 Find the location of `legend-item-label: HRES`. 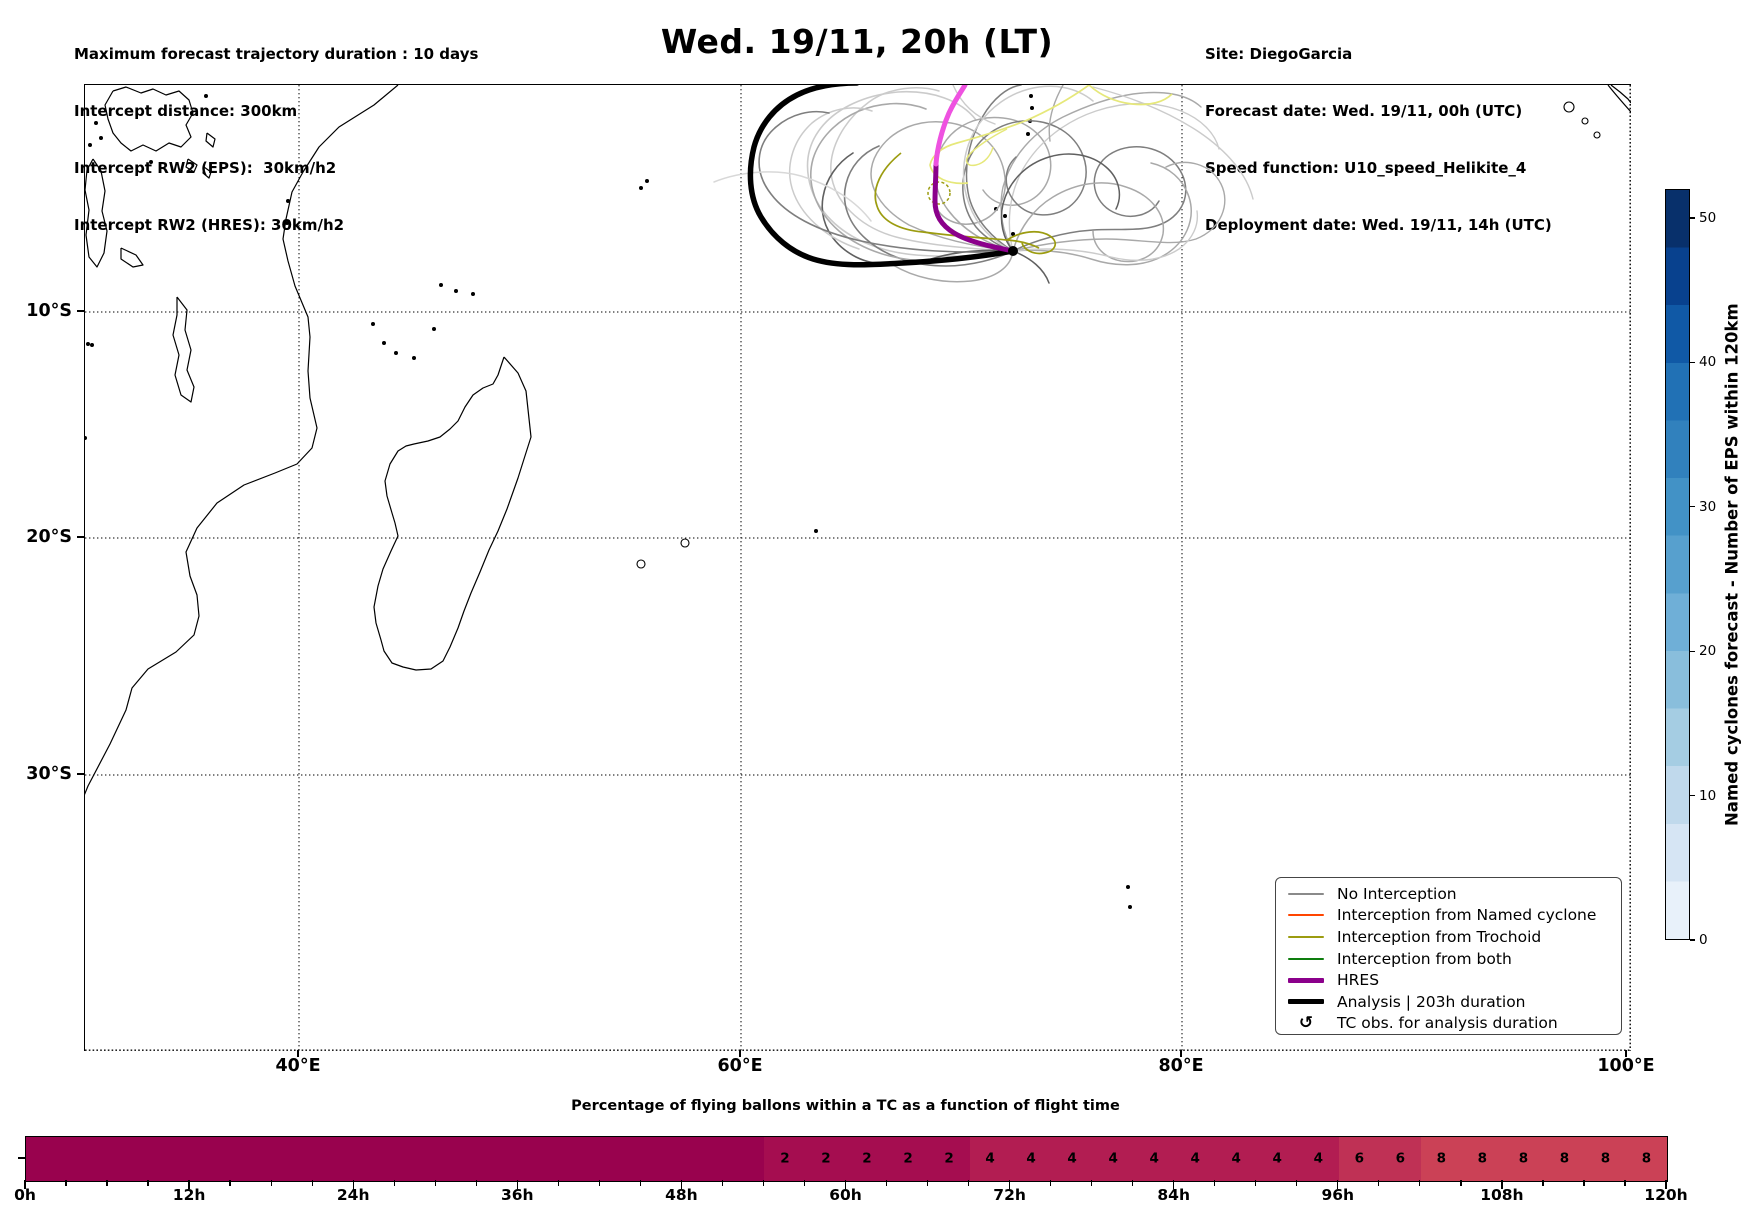

legend-item-label: HRES is located at coordinates (1358, 980).